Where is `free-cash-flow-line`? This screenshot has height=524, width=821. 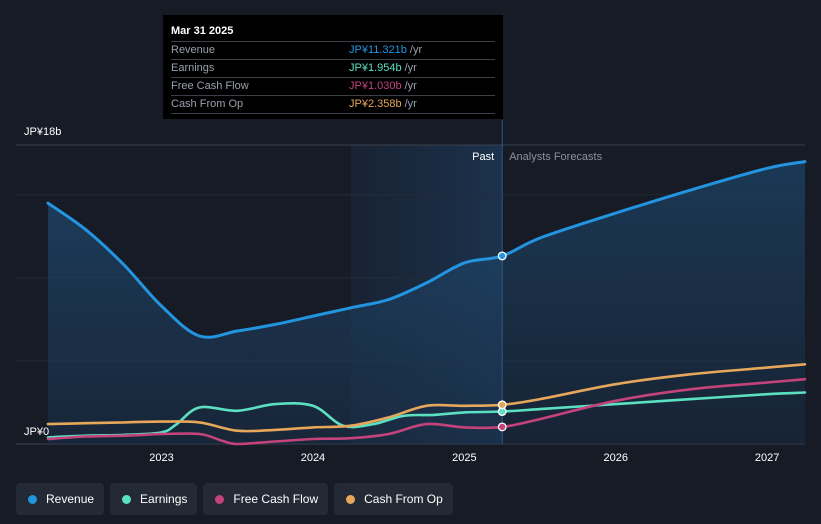
free-cash-flow-line is located at coordinates (426, 411).